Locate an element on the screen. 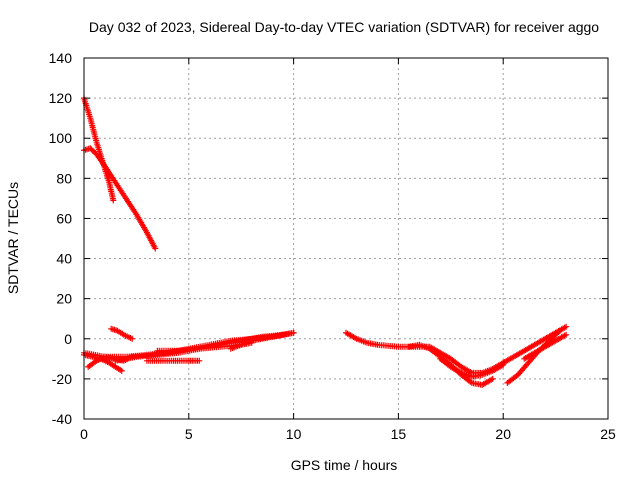 The height and width of the screenshot is (480, 640). y-tick-label: 60 is located at coordinates (64, 218).